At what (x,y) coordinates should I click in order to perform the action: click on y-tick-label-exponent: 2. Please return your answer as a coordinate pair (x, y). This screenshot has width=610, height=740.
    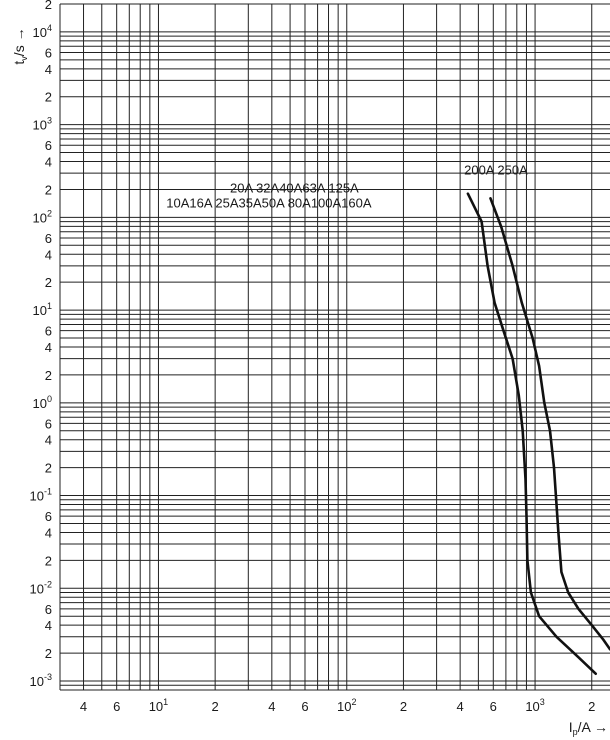
    Looking at the image, I should click on (49, 213).